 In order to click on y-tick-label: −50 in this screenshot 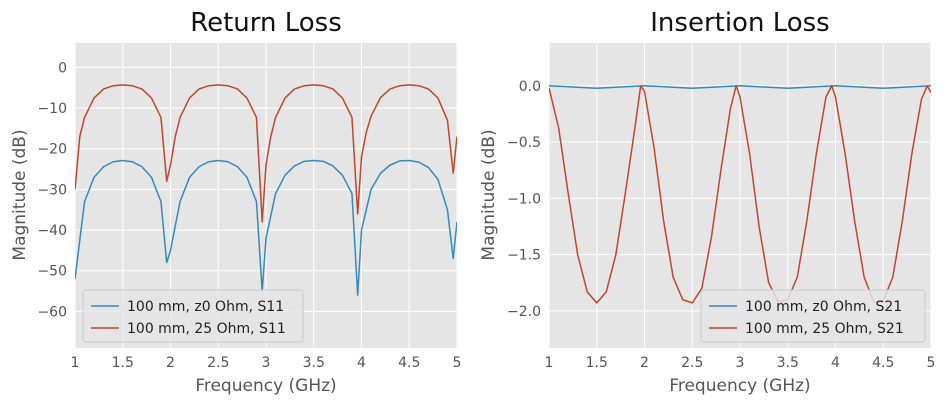, I will do `click(52, 272)`.